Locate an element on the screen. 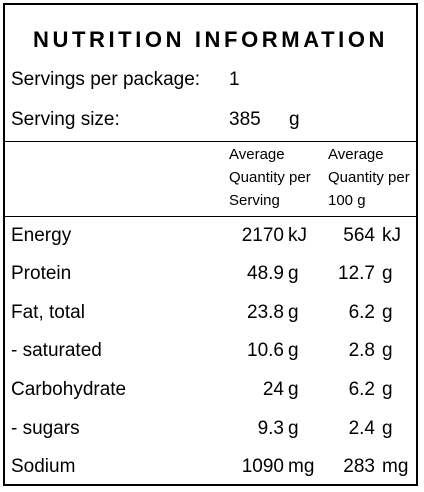  serving-value: 23.8 is located at coordinates (265, 312).